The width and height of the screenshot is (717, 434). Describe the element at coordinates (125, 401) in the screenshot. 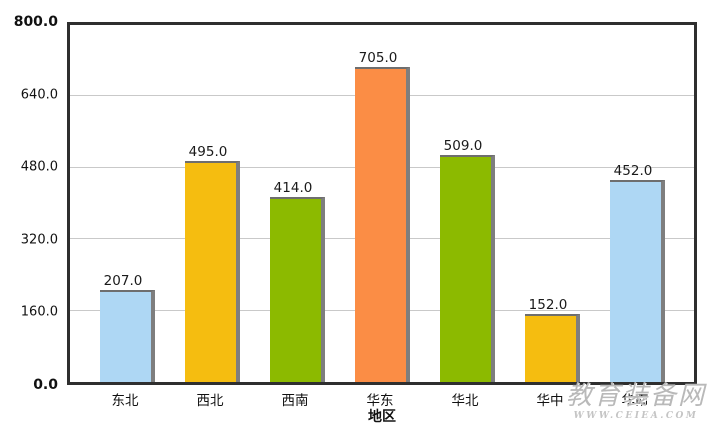

I see `x-tick-label: 东北` at that location.